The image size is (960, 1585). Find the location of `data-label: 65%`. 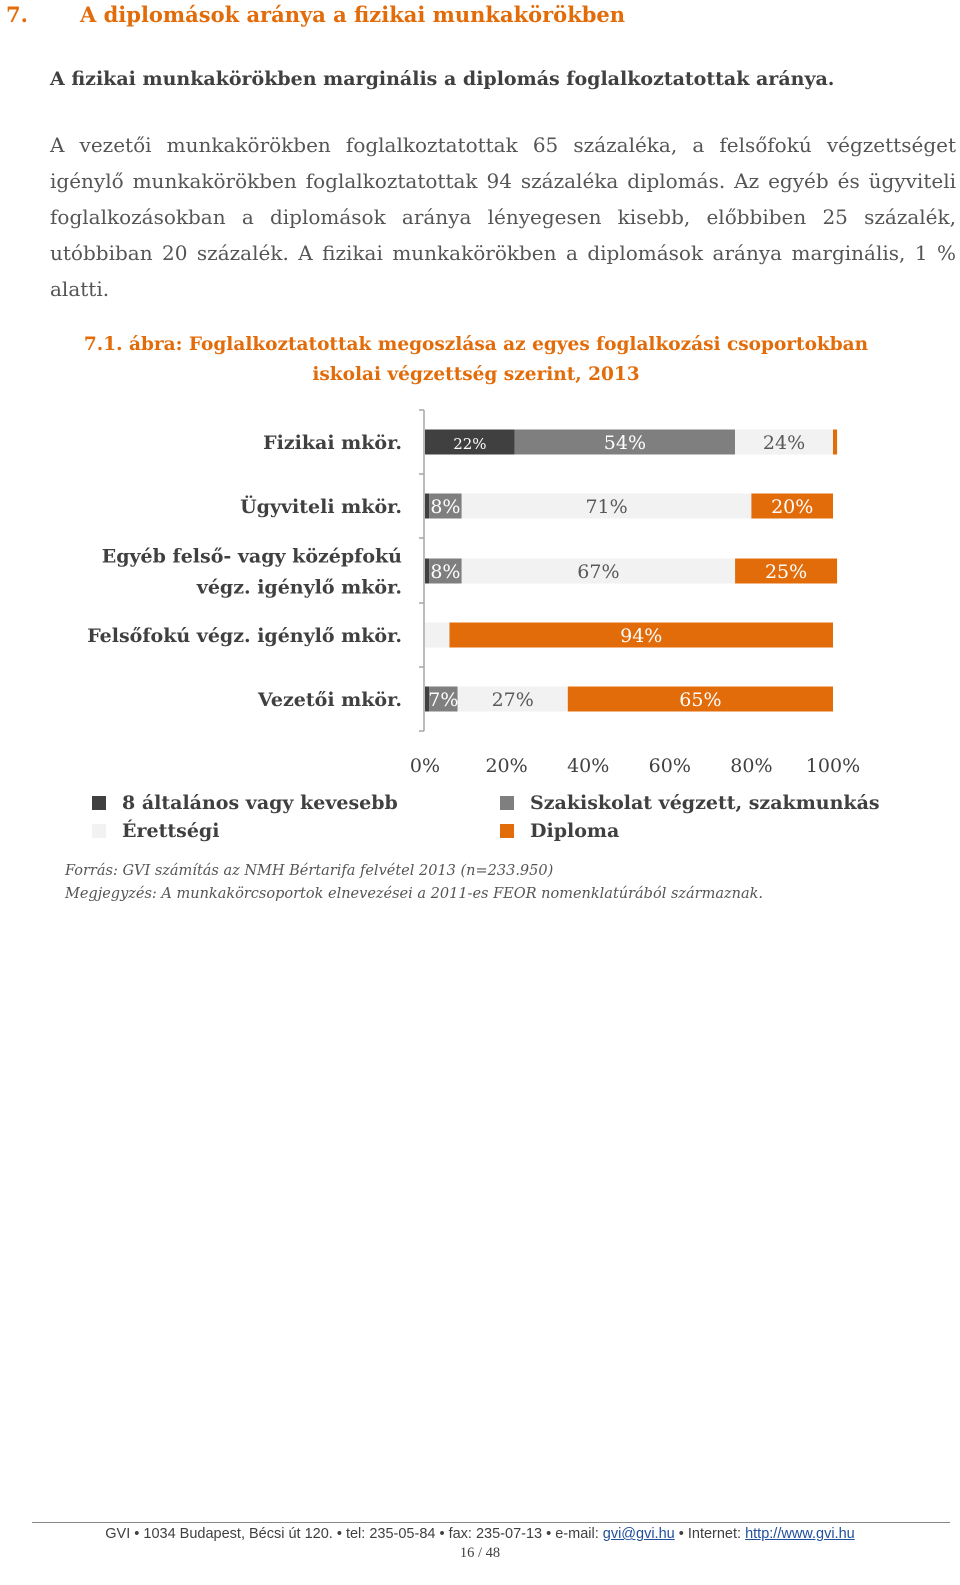

data-label: 65% is located at coordinates (700, 700).